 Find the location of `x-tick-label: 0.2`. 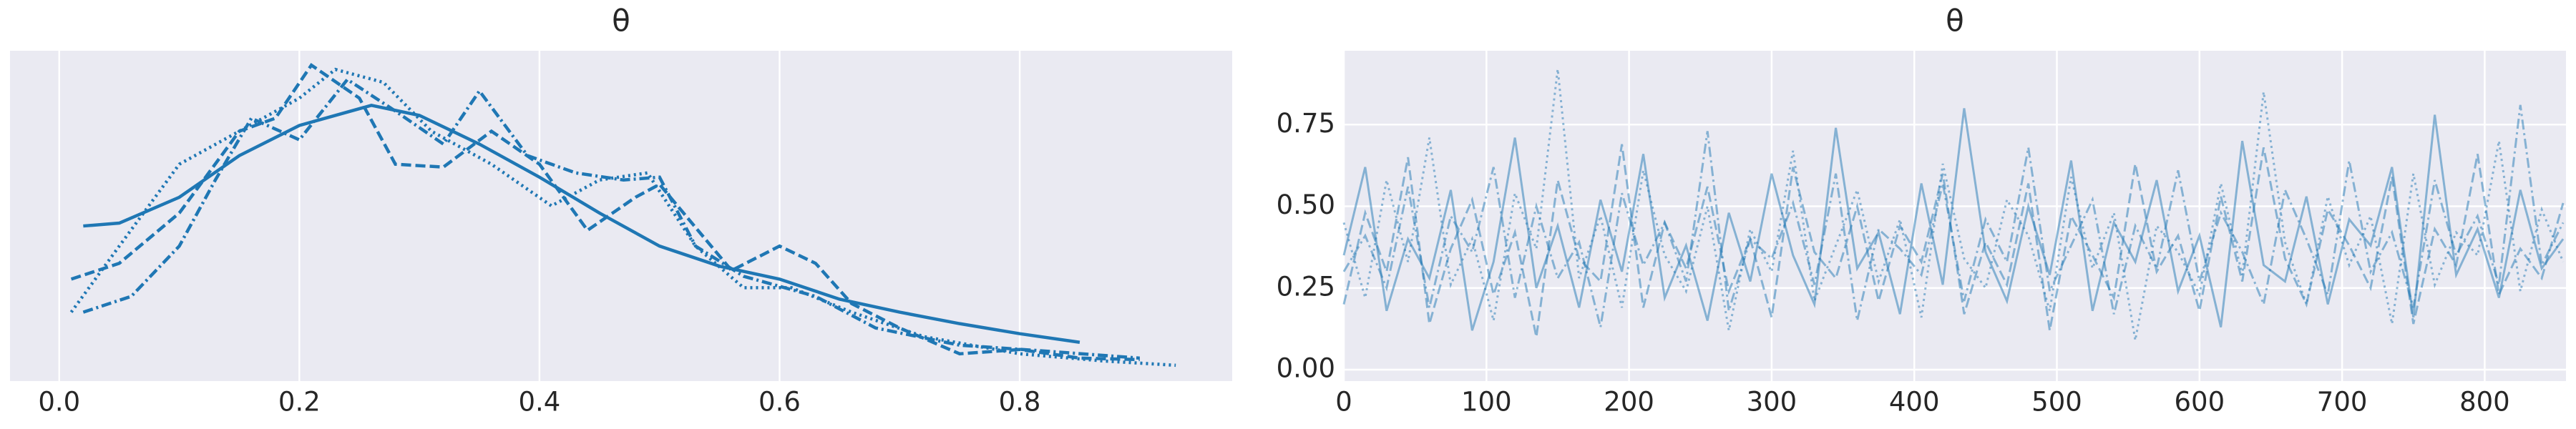

x-tick-label: 0.2 is located at coordinates (299, 402).